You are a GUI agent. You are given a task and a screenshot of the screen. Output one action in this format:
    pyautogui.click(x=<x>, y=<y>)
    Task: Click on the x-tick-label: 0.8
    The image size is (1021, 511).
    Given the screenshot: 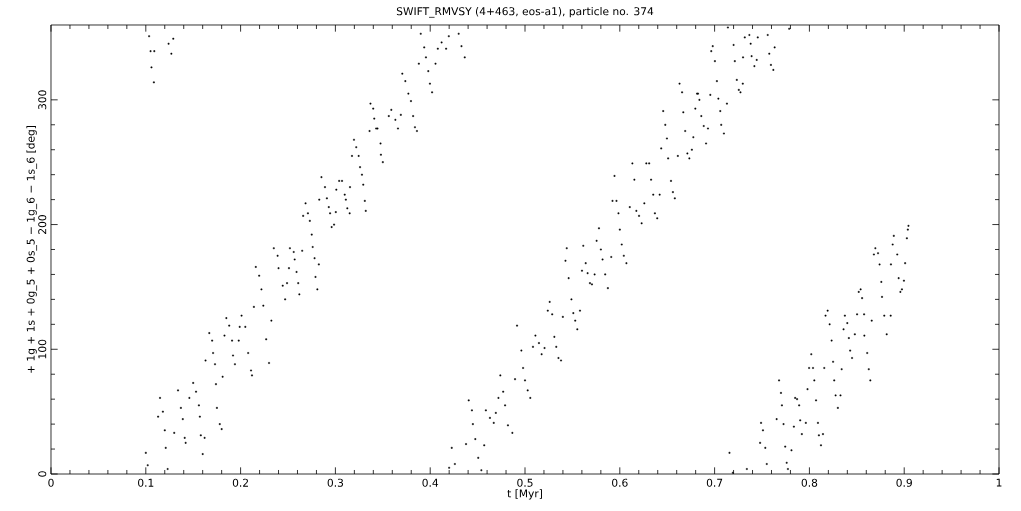 What is the action you would take?
    pyautogui.click(x=809, y=482)
    